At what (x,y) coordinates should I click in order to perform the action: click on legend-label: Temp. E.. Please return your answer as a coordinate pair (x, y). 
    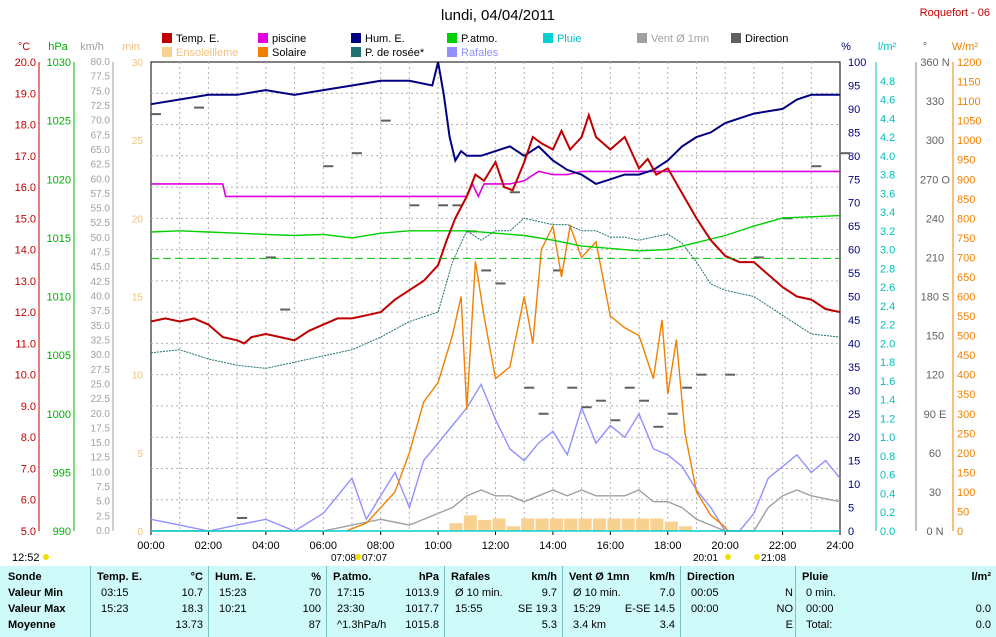
    Looking at the image, I should click on (197, 39).